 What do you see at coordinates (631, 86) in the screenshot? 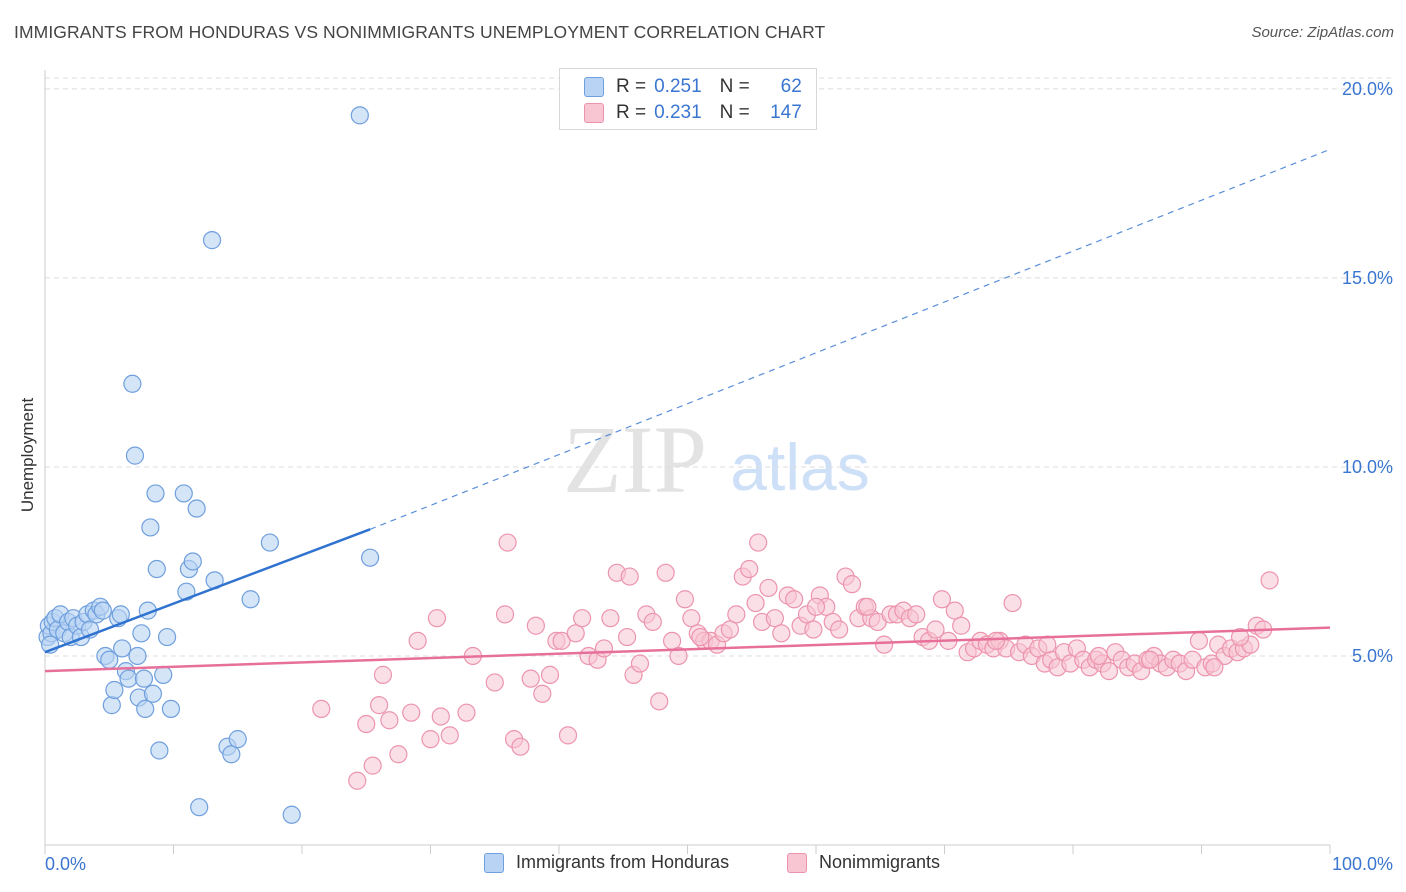
I see `legend-r-label: R =` at bounding box center [631, 86].